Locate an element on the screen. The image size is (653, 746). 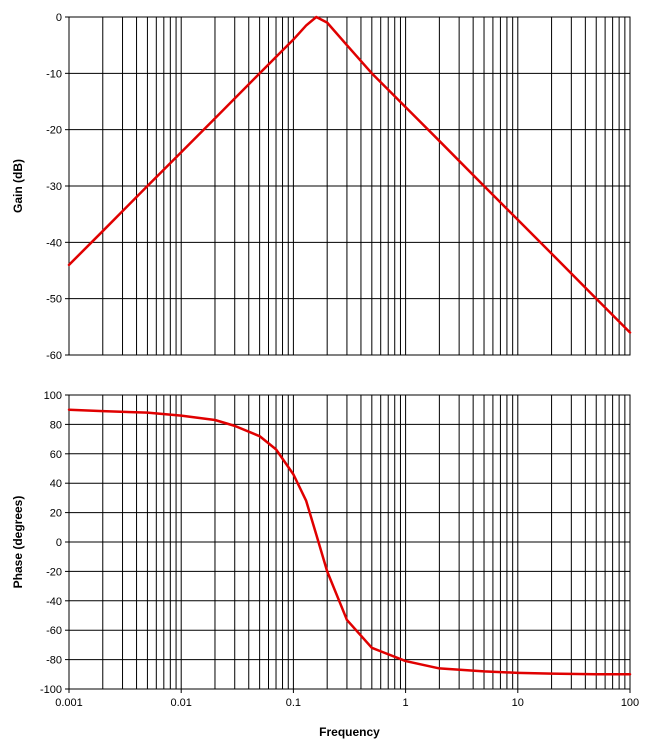
x-tick-label: 100 is located at coordinates (630, 703).